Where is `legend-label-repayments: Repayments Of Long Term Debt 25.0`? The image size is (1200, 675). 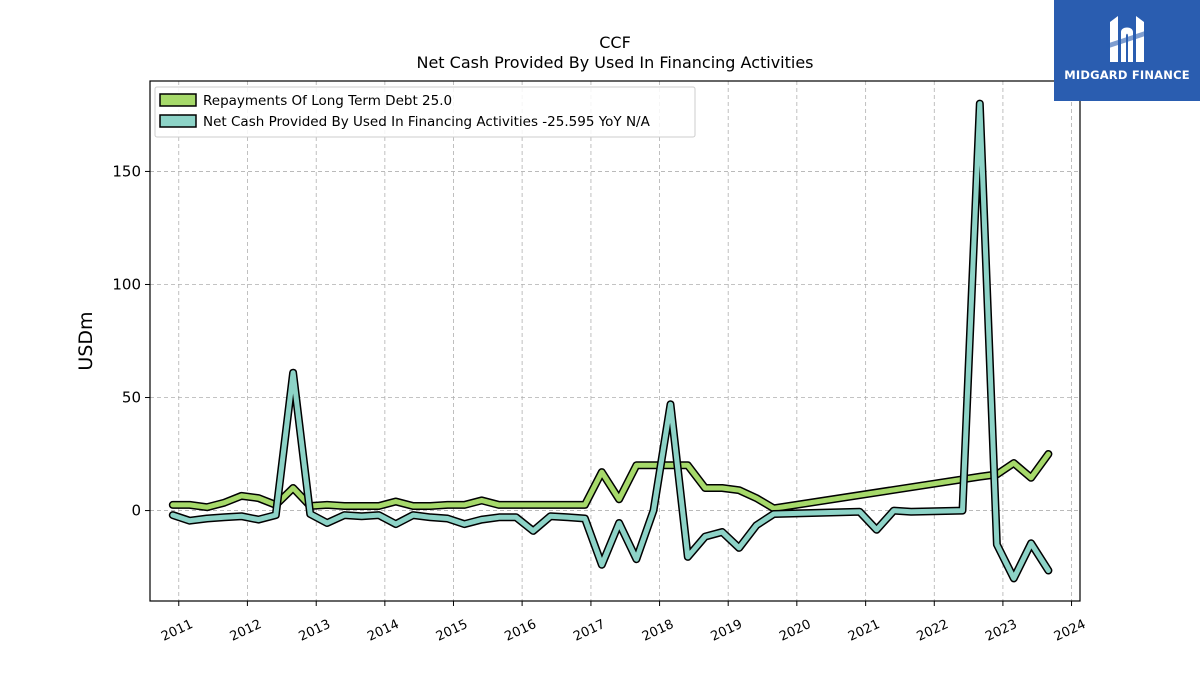 legend-label-repayments: Repayments Of Long Term Debt 25.0 is located at coordinates (327, 101).